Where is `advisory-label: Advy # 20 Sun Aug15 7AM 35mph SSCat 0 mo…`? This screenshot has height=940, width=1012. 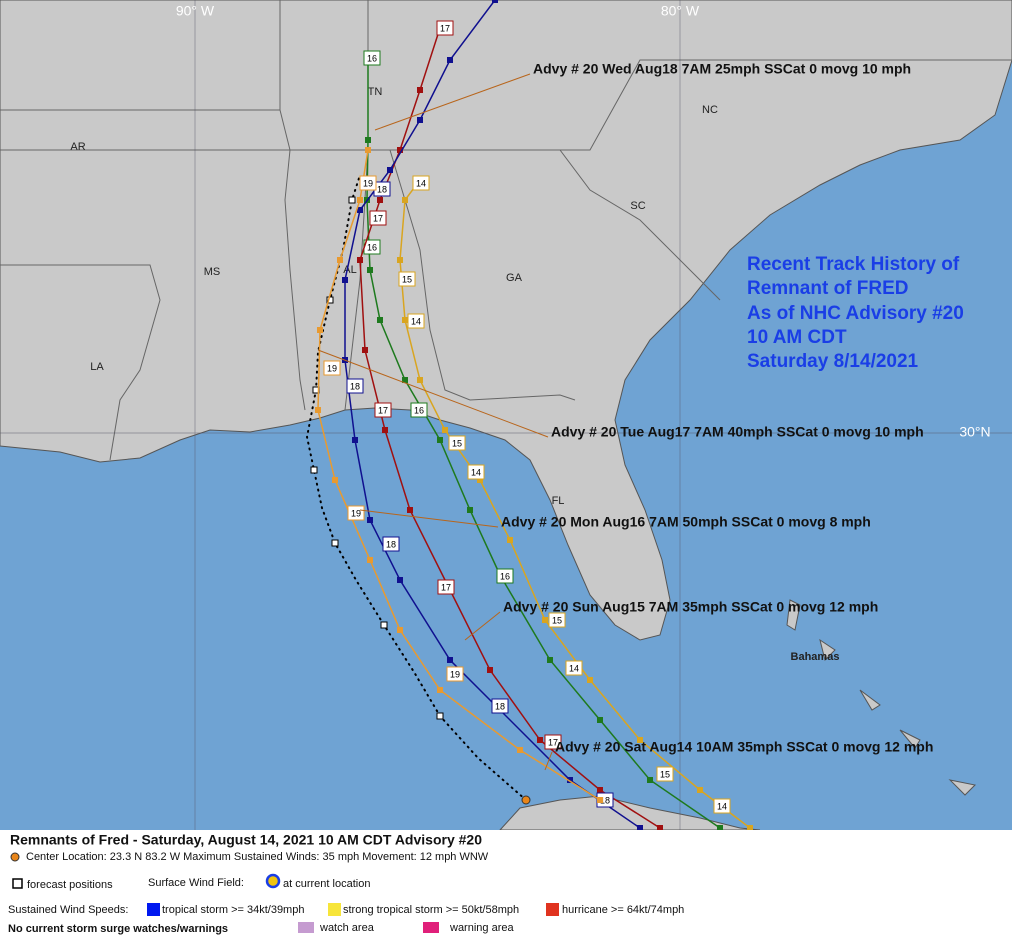 advisory-label: Advy # 20 Sun Aug15 7AM 35mph SSCat 0 mo… is located at coordinates (690, 607).